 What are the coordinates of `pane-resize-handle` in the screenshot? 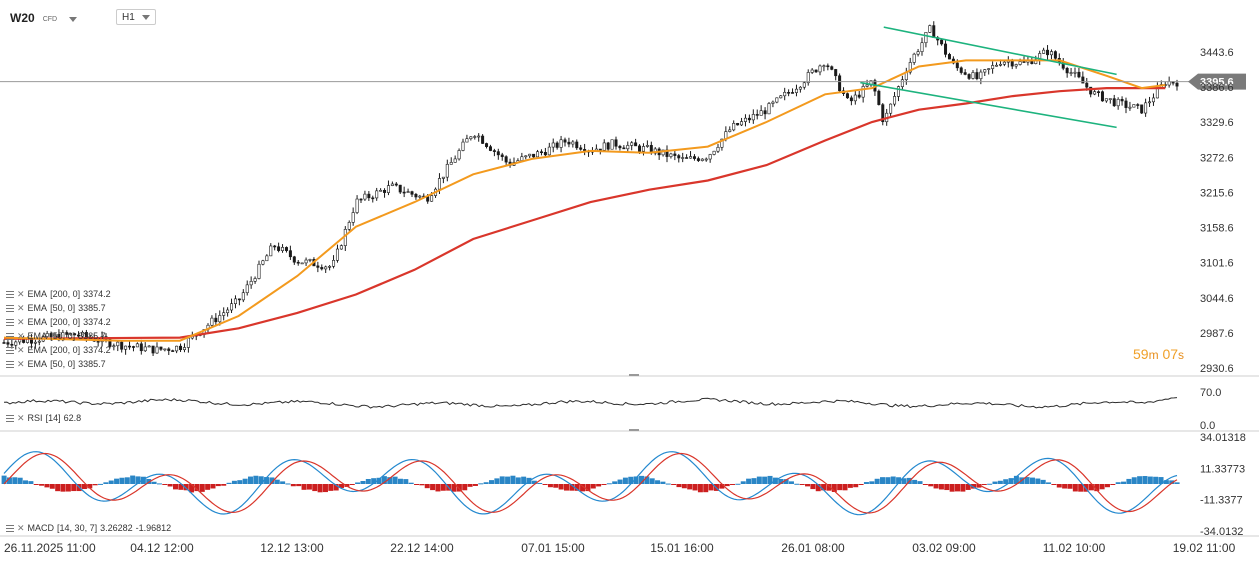 It's located at (634, 375).